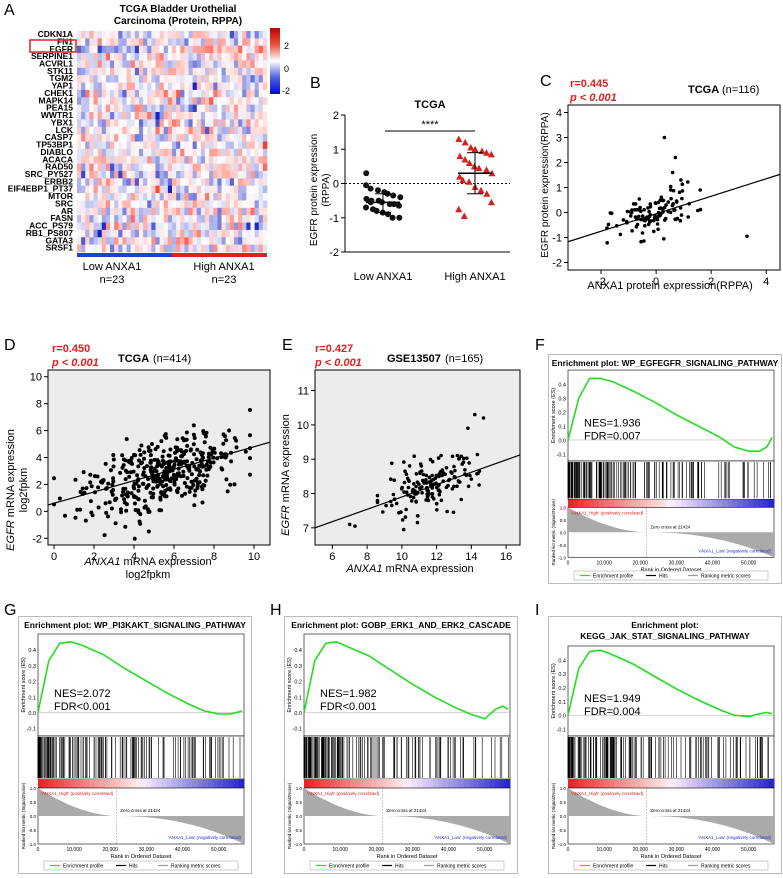  I want to click on gene-label-rad50: RAD50, so click(59, 167).